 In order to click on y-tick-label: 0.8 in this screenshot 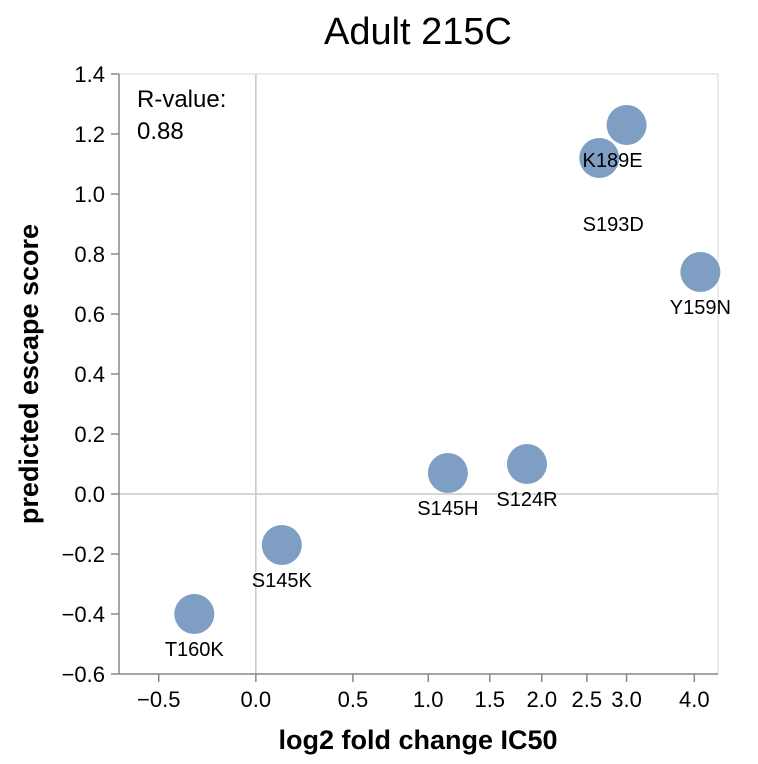, I will do `click(89, 254)`.